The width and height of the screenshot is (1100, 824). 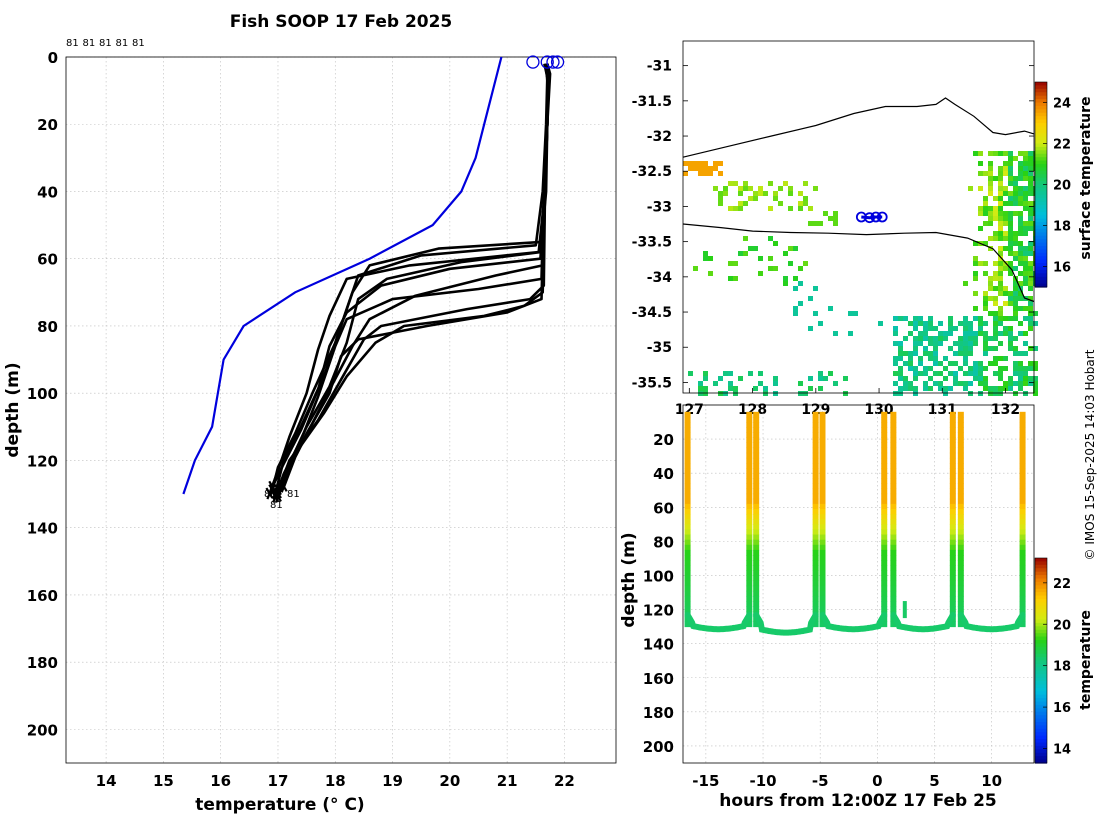 What do you see at coordinates (659, 137) in the screenshot?
I see `map-y-tick-label: -32` at bounding box center [659, 137].